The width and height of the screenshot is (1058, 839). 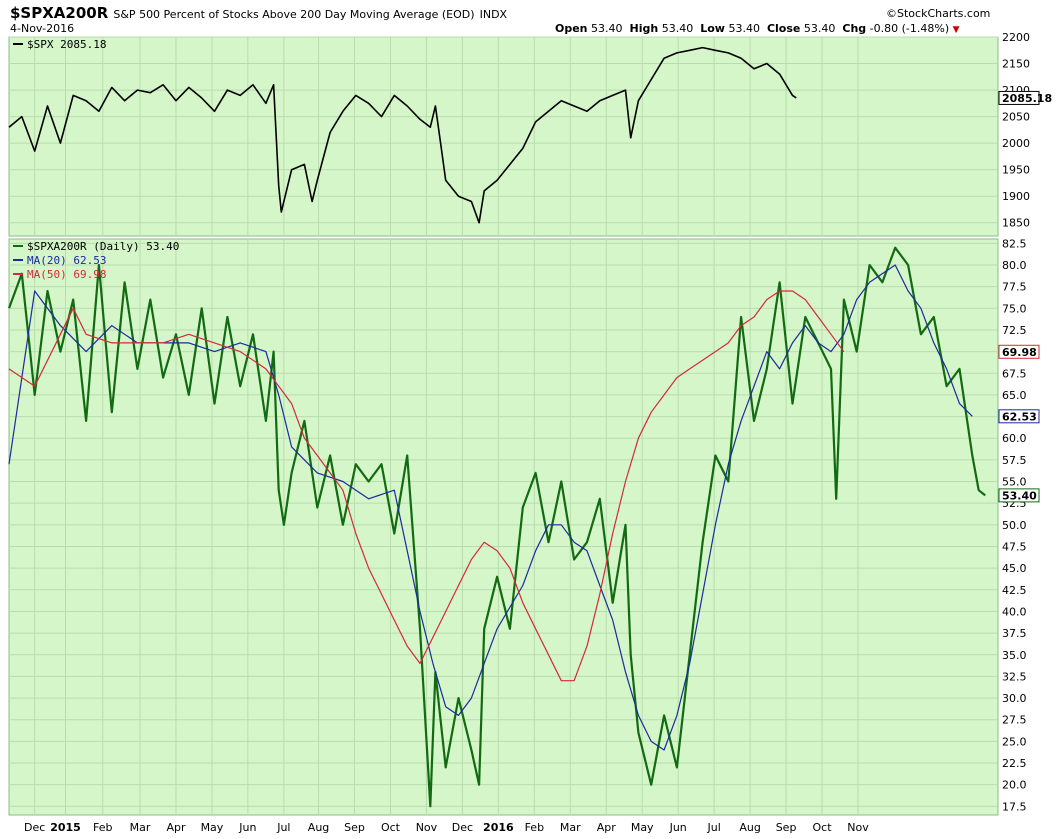 I want to click on y-tick-label: 1950, so click(x=1016, y=170).